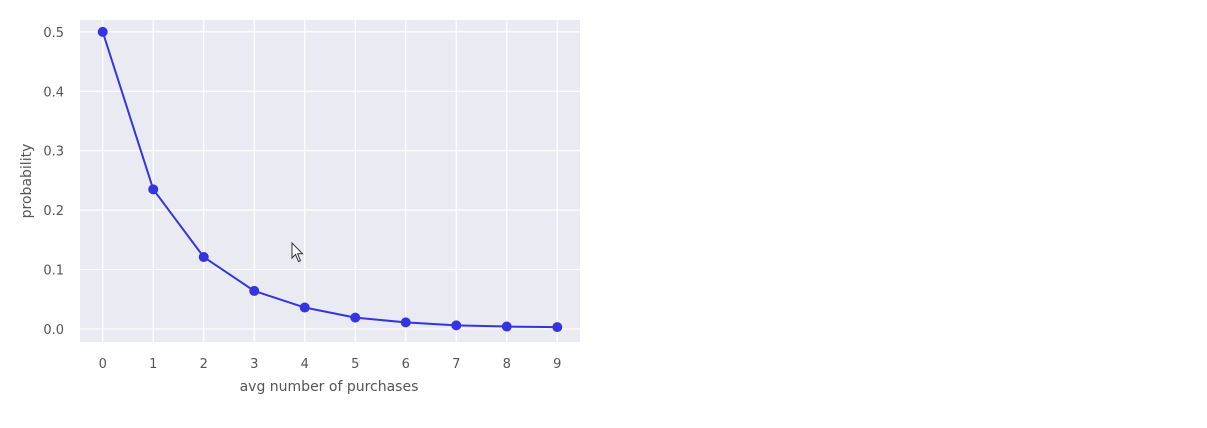 Image resolution: width=1207 pixels, height=428 pixels. I want to click on x-tick-label: 7, so click(456, 364).